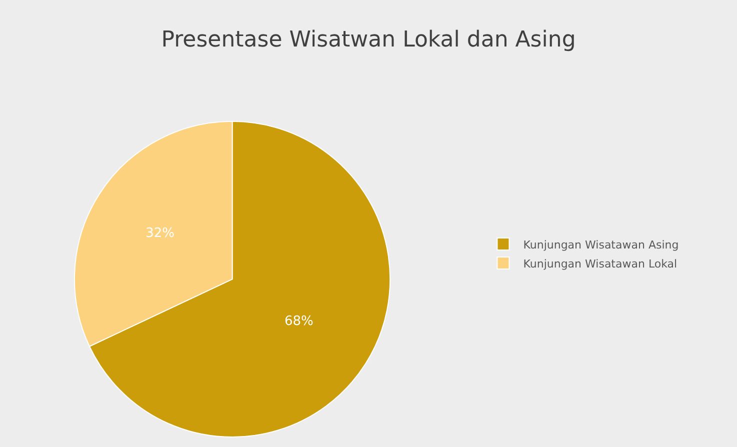 The width and height of the screenshot is (737, 447). What do you see at coordinates (601, 245) in the screenshot?
I see `legend-label: Kunjungan Wisatawan Asing` at bounding box center [601, 245].